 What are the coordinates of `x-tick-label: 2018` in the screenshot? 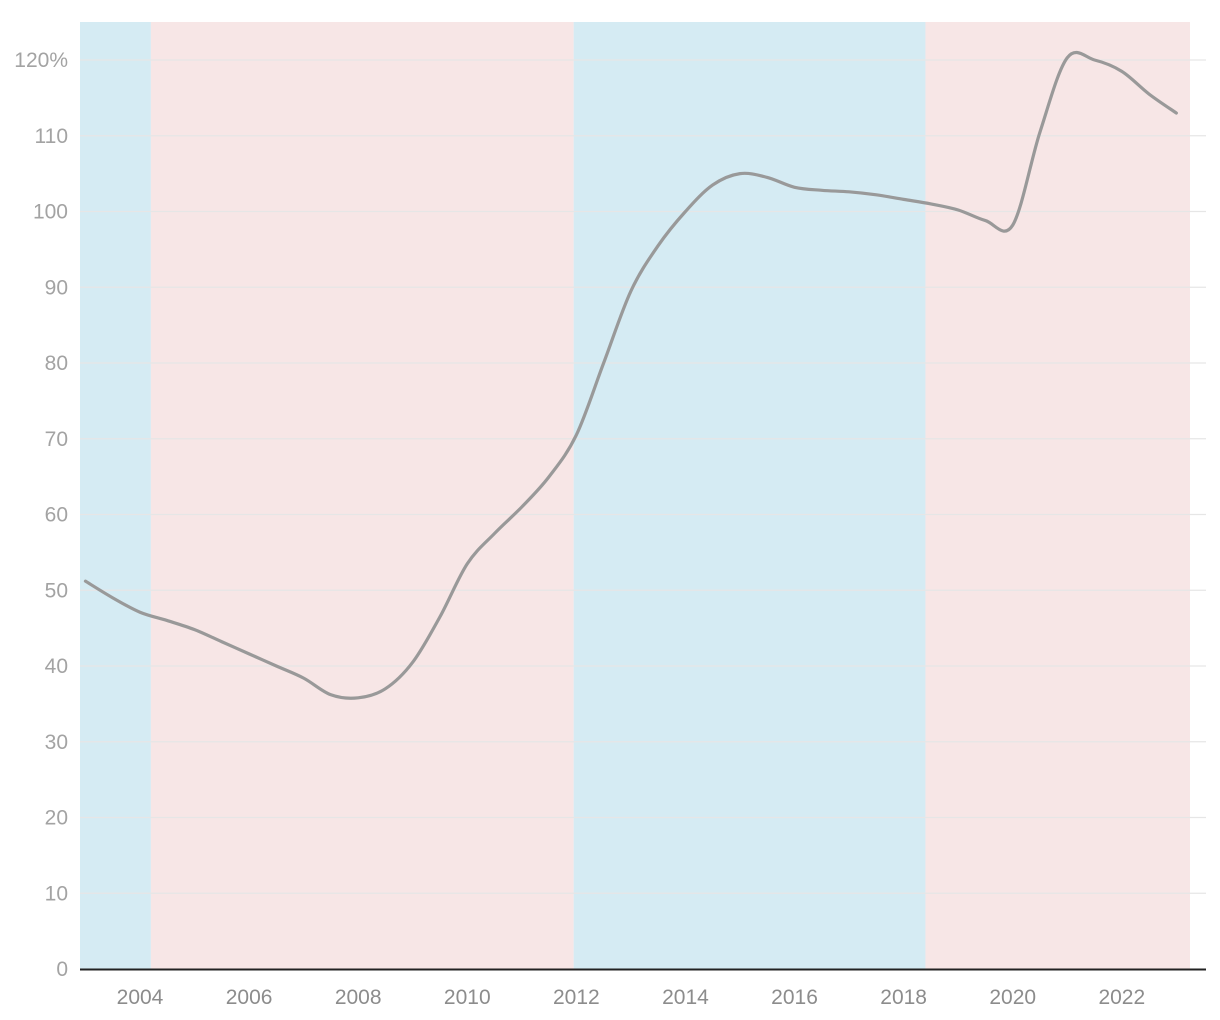 It's located at (903, 997).